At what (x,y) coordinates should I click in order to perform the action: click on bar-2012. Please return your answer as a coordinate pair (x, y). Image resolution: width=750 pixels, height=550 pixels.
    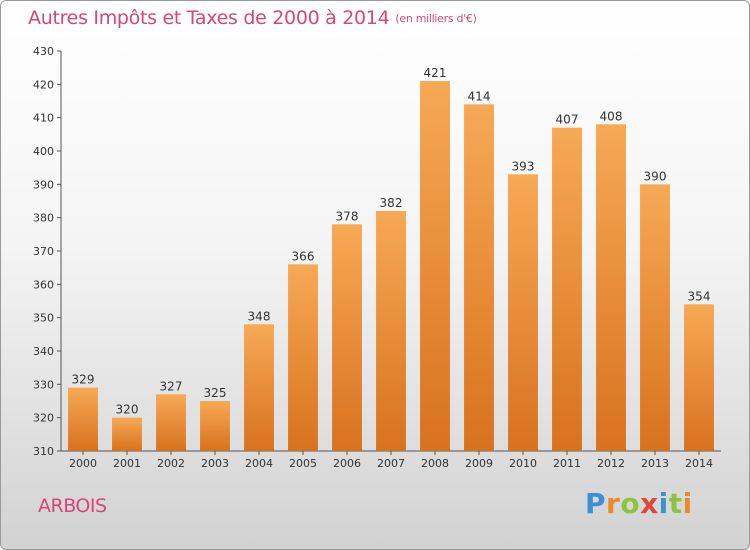
    Looking at the image, I should click on (611, 287).